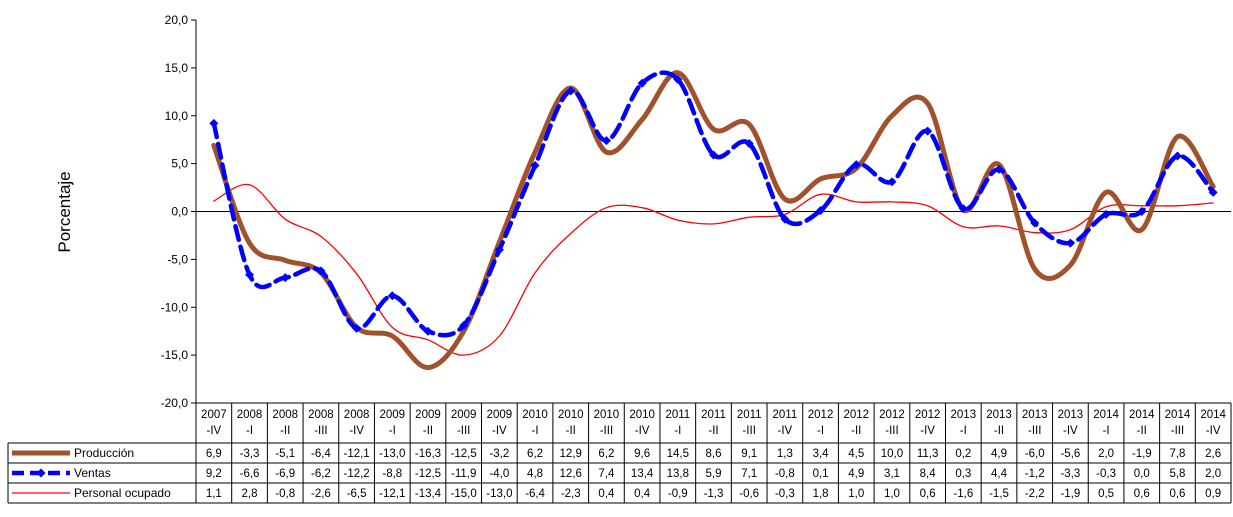 The width and height of the screenshot is (1233, 517). I want to click on table-cell: 9,6, so click(642, 454).